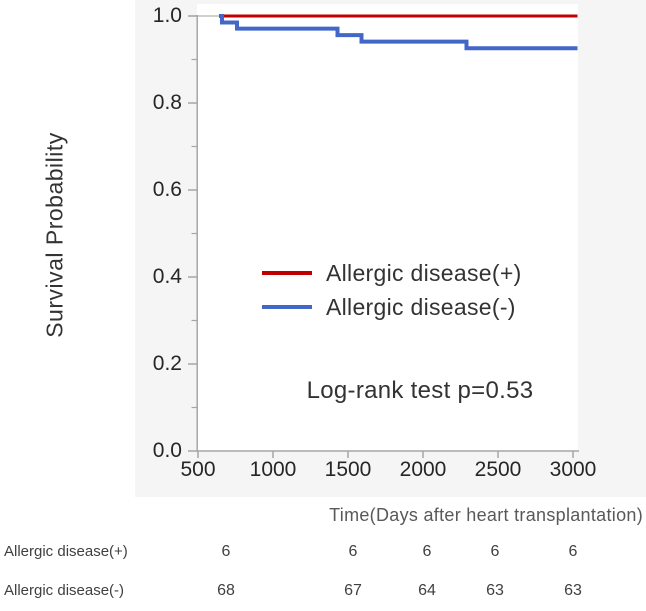 The width and height of the screenshot is (646, 611). What do you see at coordinates (226, 590) in the screenshot?
I see `risk-count: 68` at bounding box center [226, 590].